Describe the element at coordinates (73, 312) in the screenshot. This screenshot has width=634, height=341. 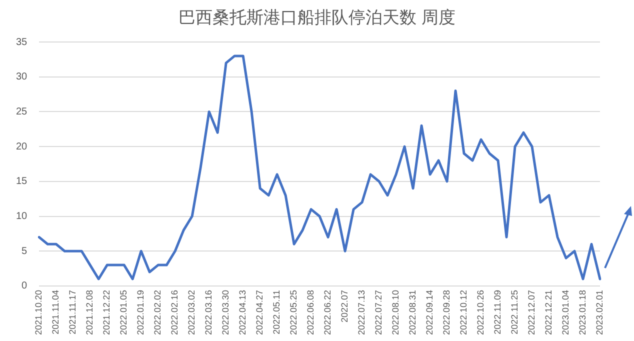
I see `x-tick-label: 2021.11.17` at that location.